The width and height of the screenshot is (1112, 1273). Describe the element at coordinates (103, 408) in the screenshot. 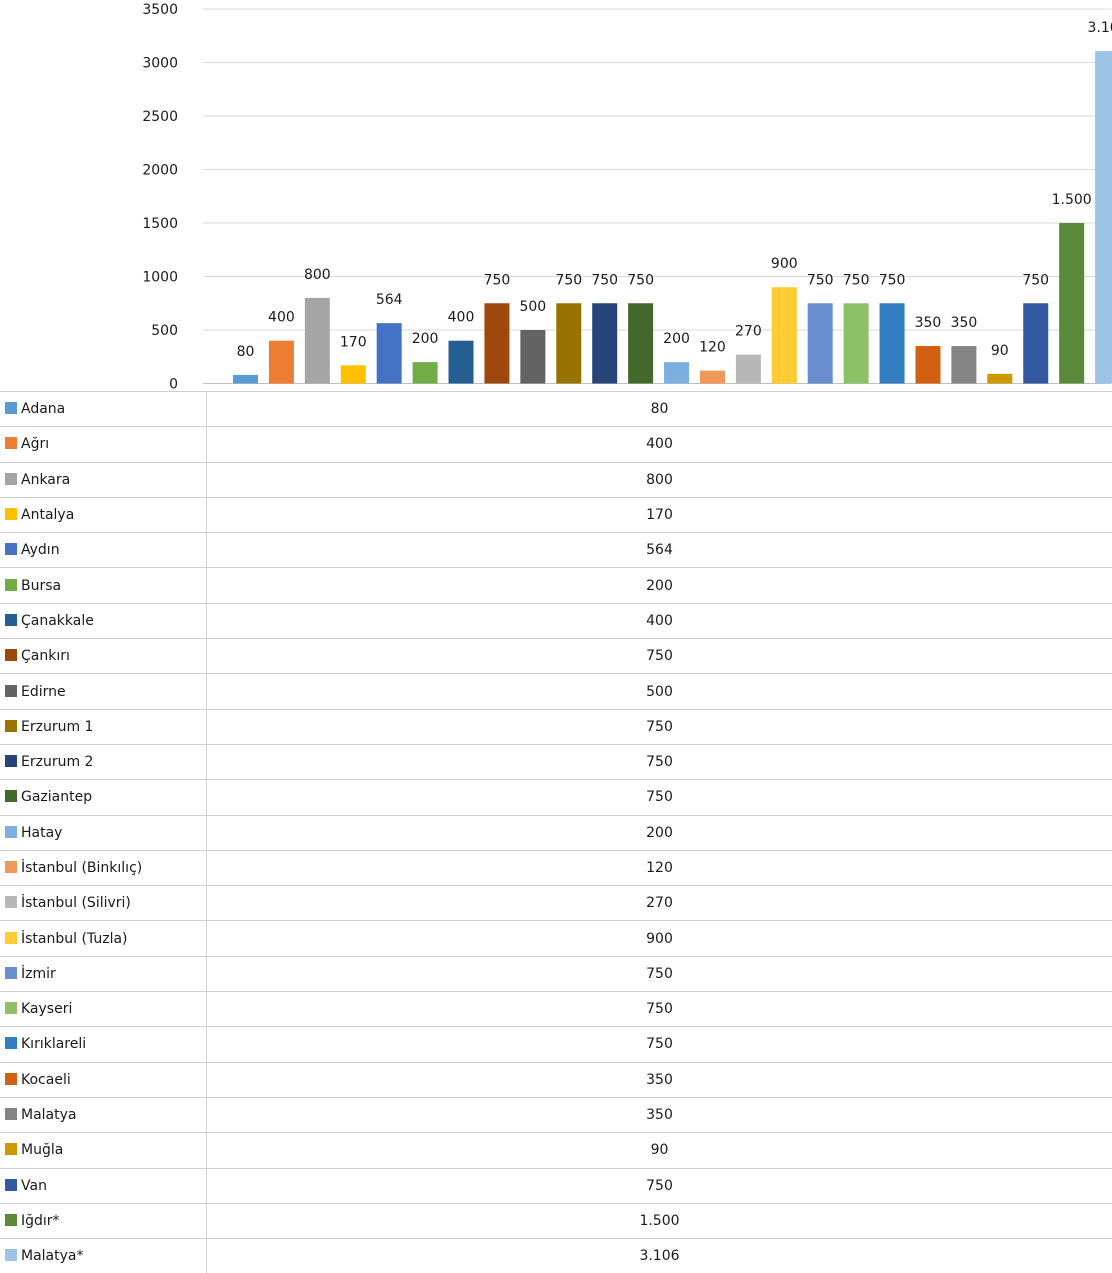

I see `category-cell: Adana` at that location.